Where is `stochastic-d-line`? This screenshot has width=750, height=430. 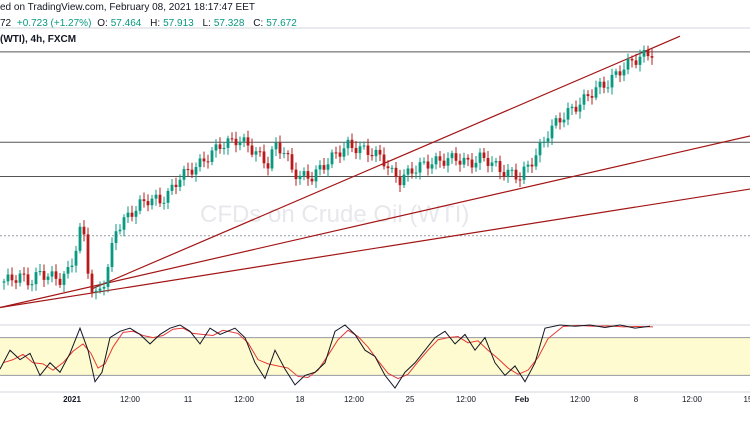
stochastic-d-line is located at coordinates (328, 352).